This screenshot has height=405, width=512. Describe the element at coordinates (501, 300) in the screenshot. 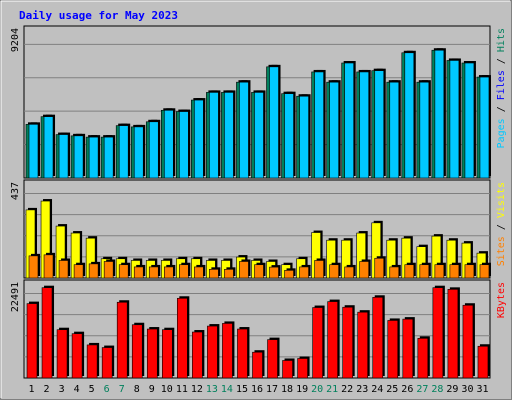

I see `legend: KBytes` at that location.